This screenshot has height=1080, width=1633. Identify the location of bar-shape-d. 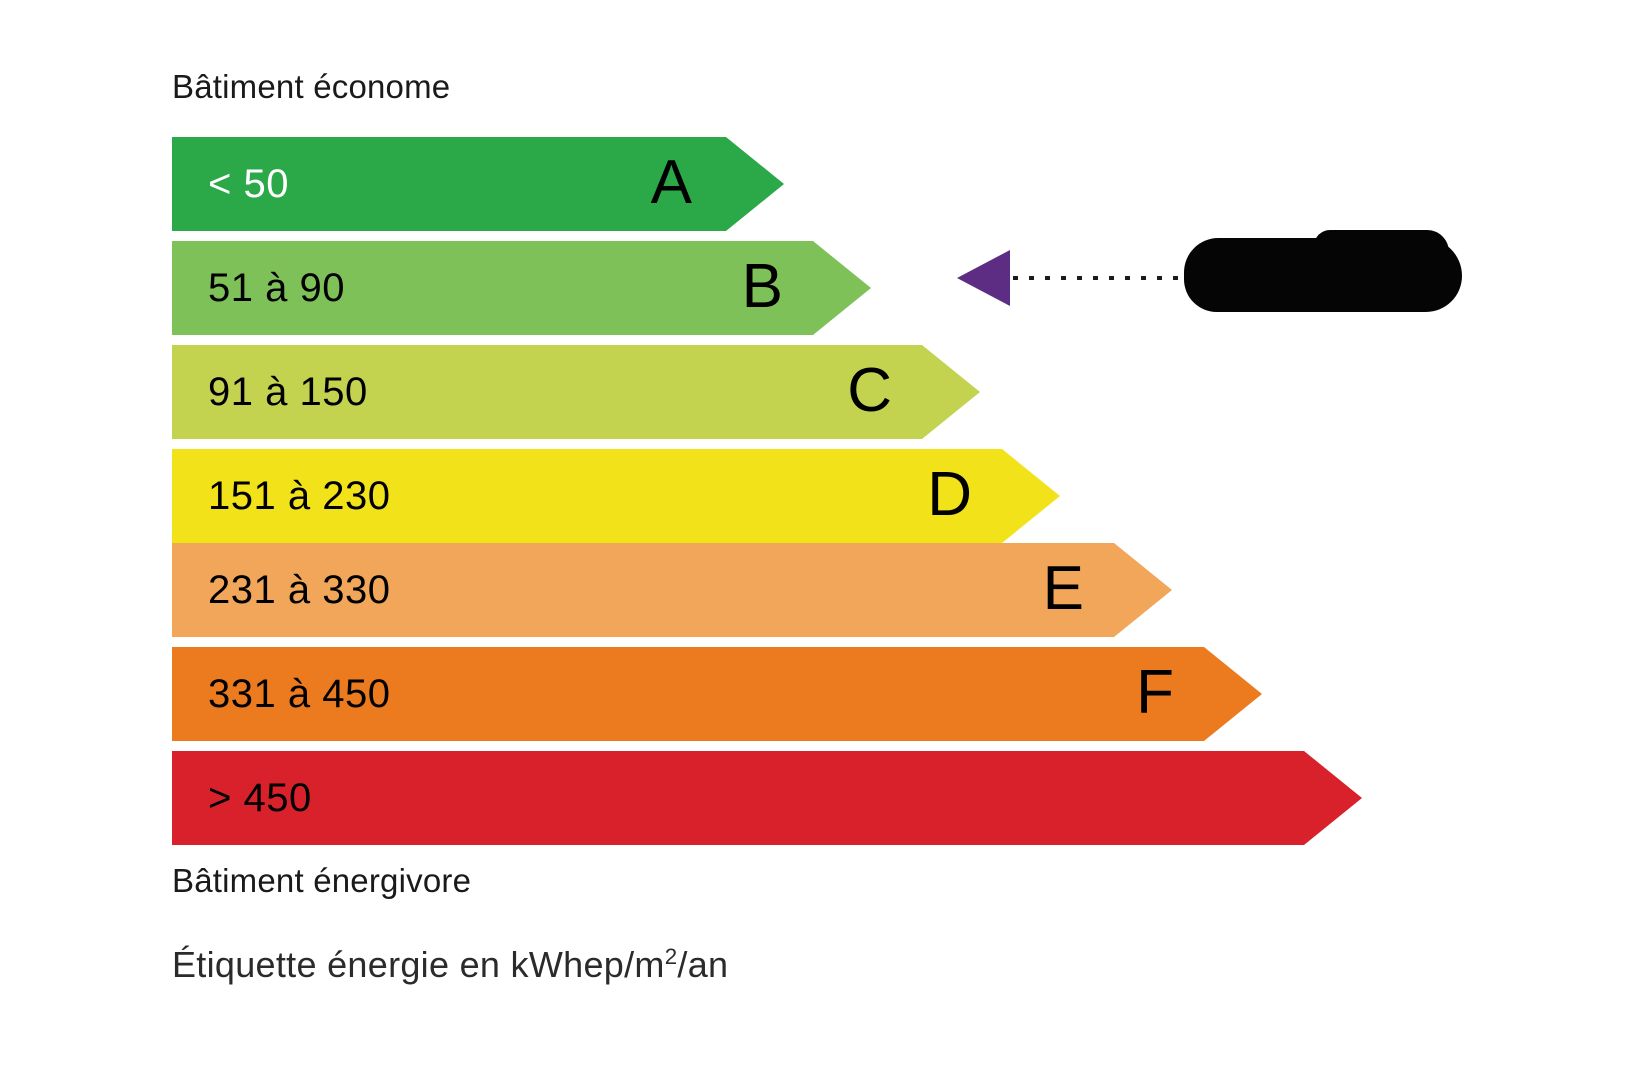
(616, 496).